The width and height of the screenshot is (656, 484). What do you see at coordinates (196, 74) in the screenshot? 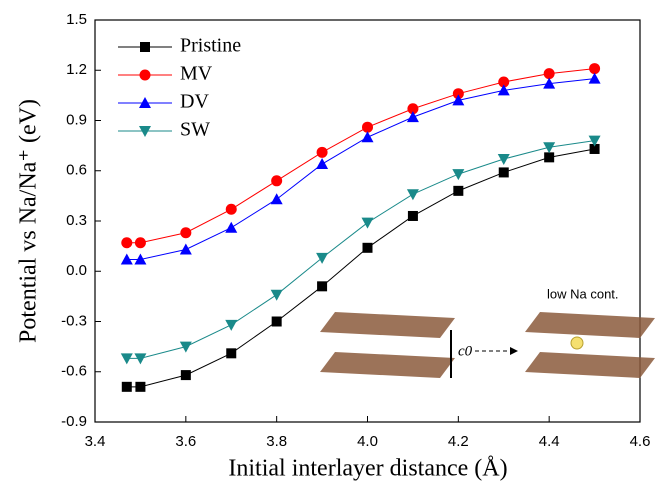
I see `legend-label: MV` at bounding box center [196, 74].